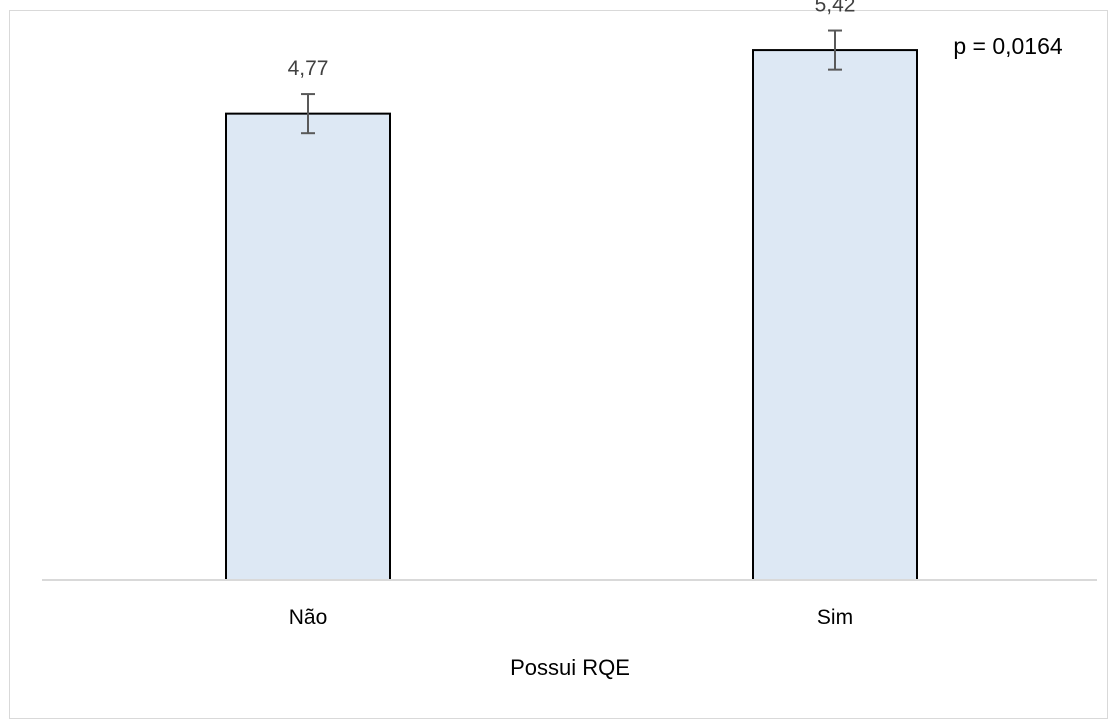  I want to click on data-label-1: 5,42, so click(835, 8).